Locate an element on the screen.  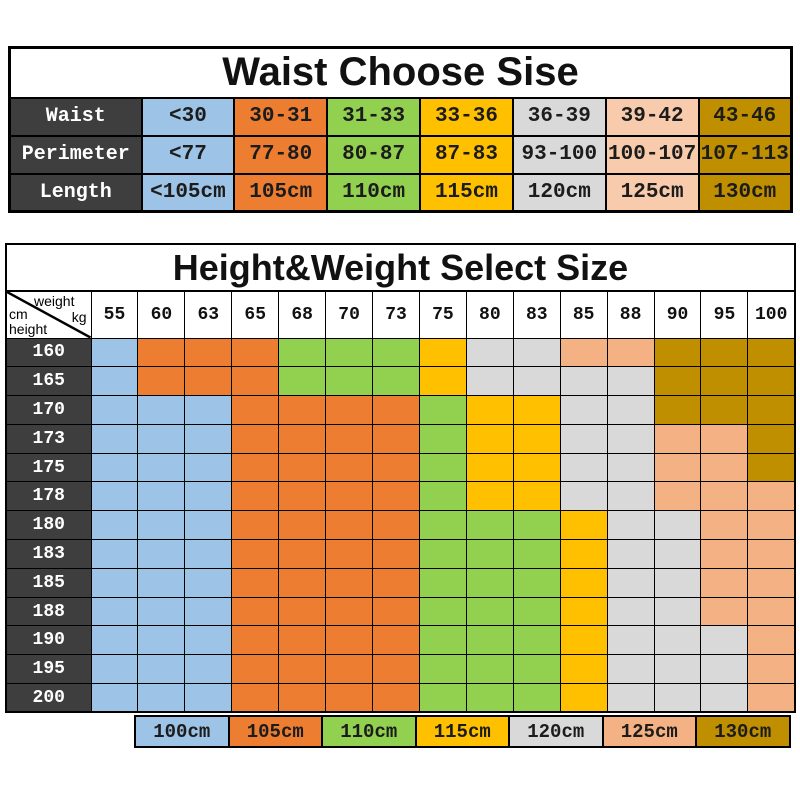
hw-data-row: 185 is located at coordinates (400, 582).